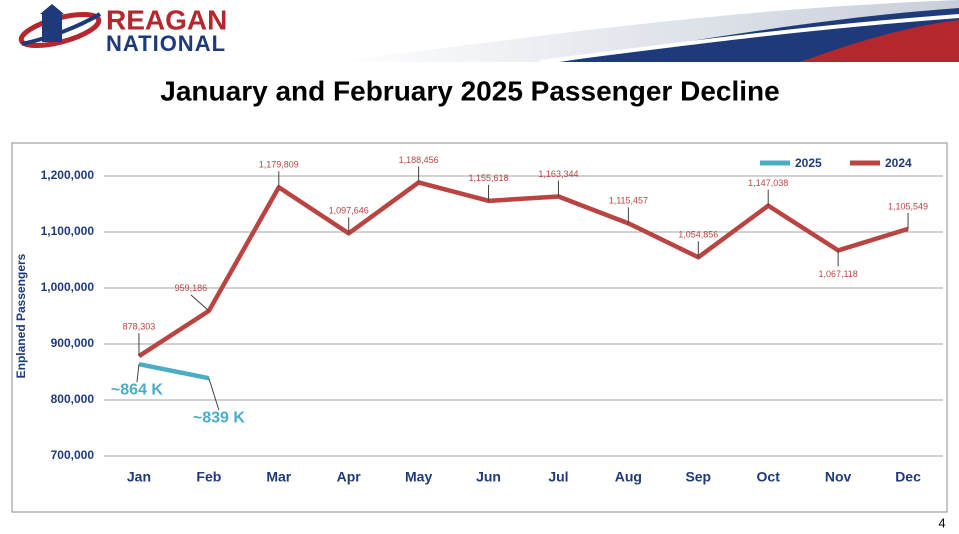 The width and height of the screenshot is (959, 534). I want to click on x-tick-label: Feb, so click(208, 477).